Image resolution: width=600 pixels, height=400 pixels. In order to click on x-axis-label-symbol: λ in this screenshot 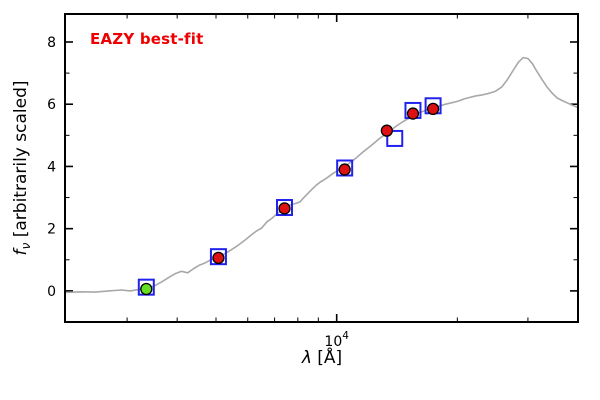, I will do `click(306, 358)`.